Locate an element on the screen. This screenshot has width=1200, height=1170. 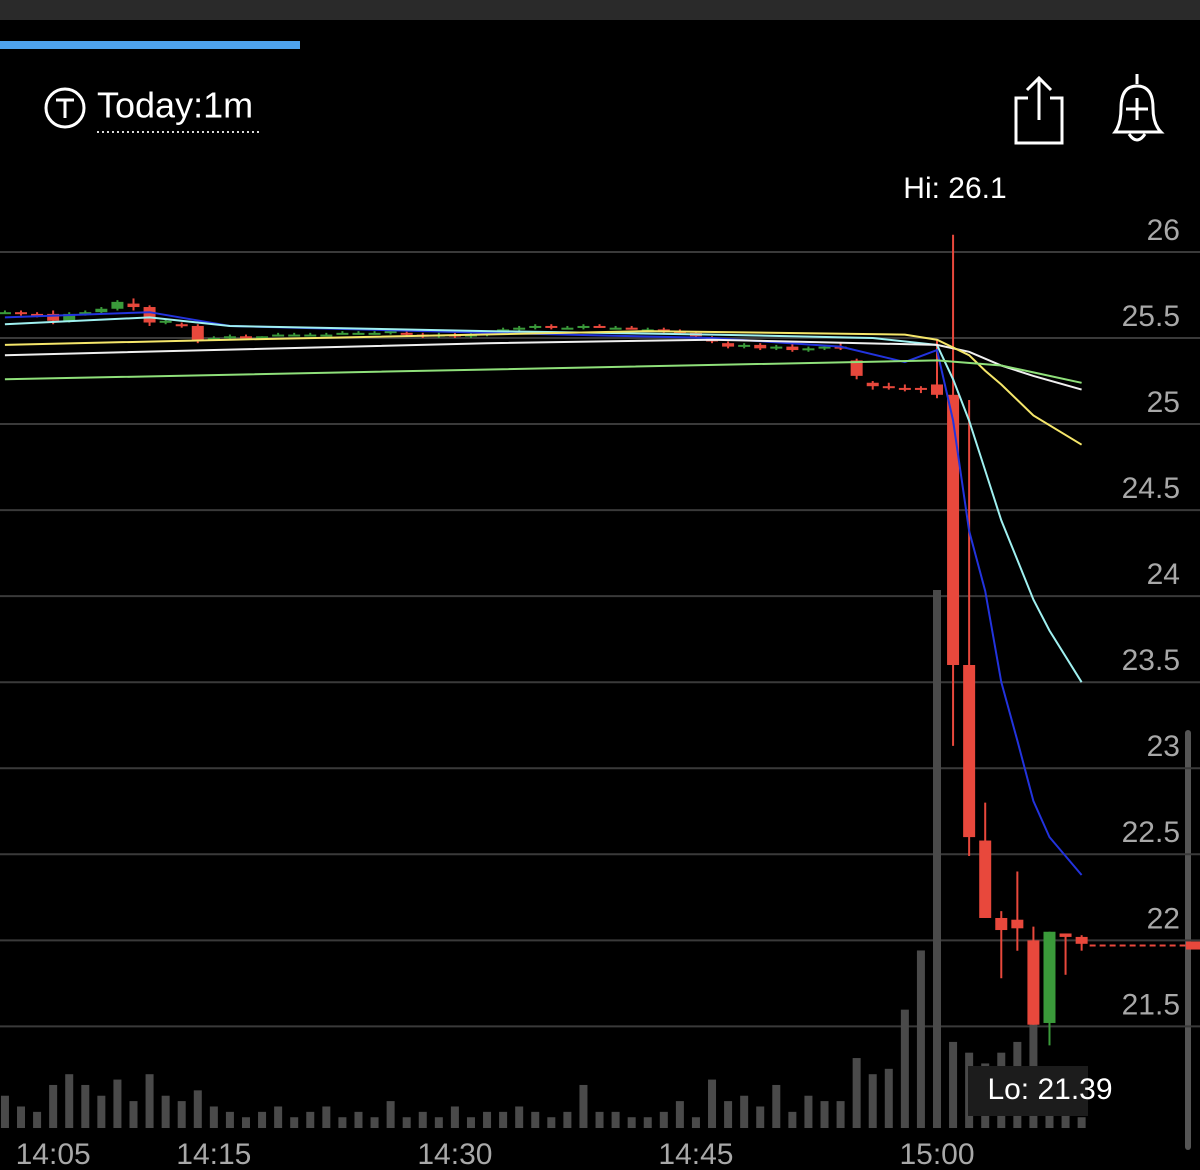
x-tick-label: 14:45 is located at coordinates (695, 1154).